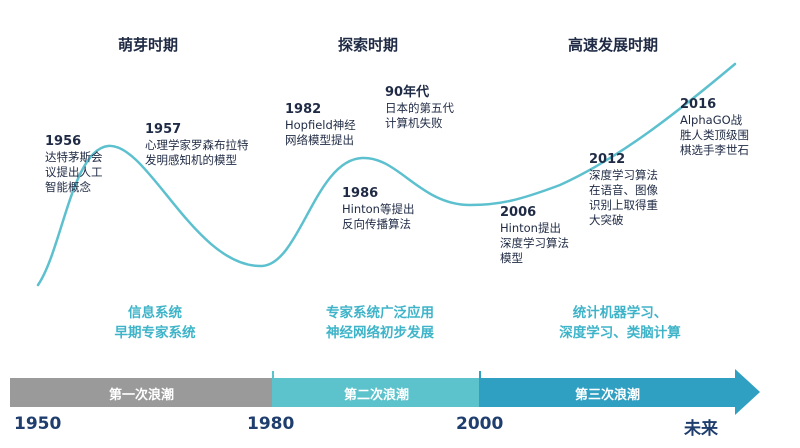 The width and height of the screenshot is (800, 448). Describe the element at coordinates (620, 313) in the screenshot. I see `tech-line: 统计机器学习、` at that location.